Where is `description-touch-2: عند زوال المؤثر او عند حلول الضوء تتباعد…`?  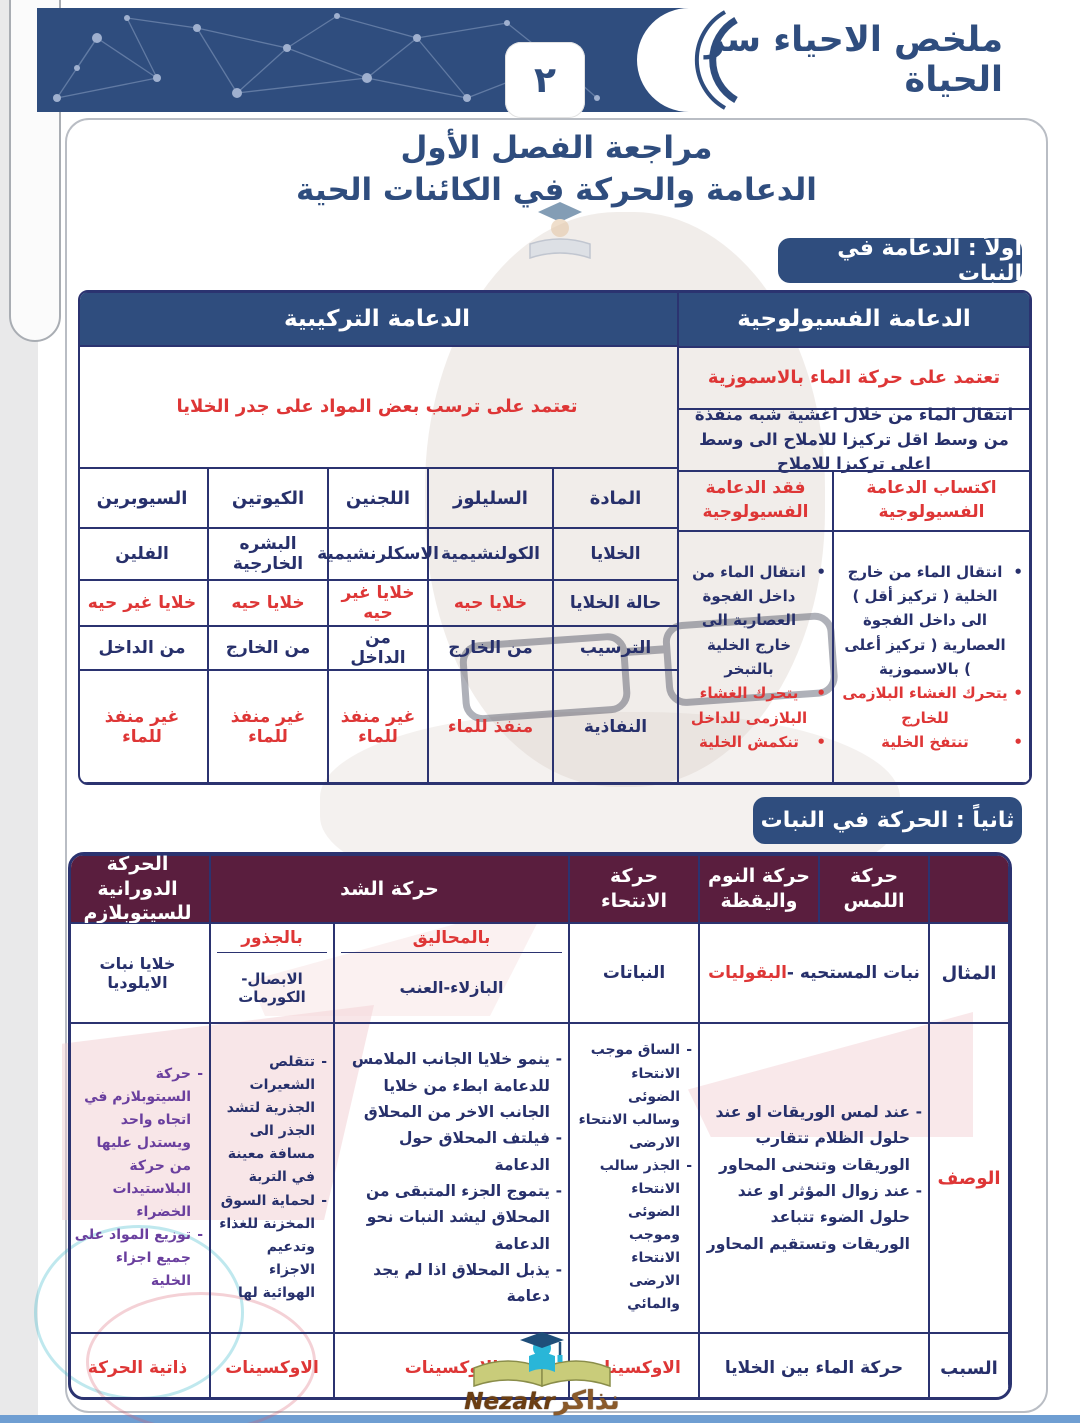 description-touch-2: عند زوال المؤثر او عند حلول الضوء تتباعد… is located at coordinates (814, 1217).